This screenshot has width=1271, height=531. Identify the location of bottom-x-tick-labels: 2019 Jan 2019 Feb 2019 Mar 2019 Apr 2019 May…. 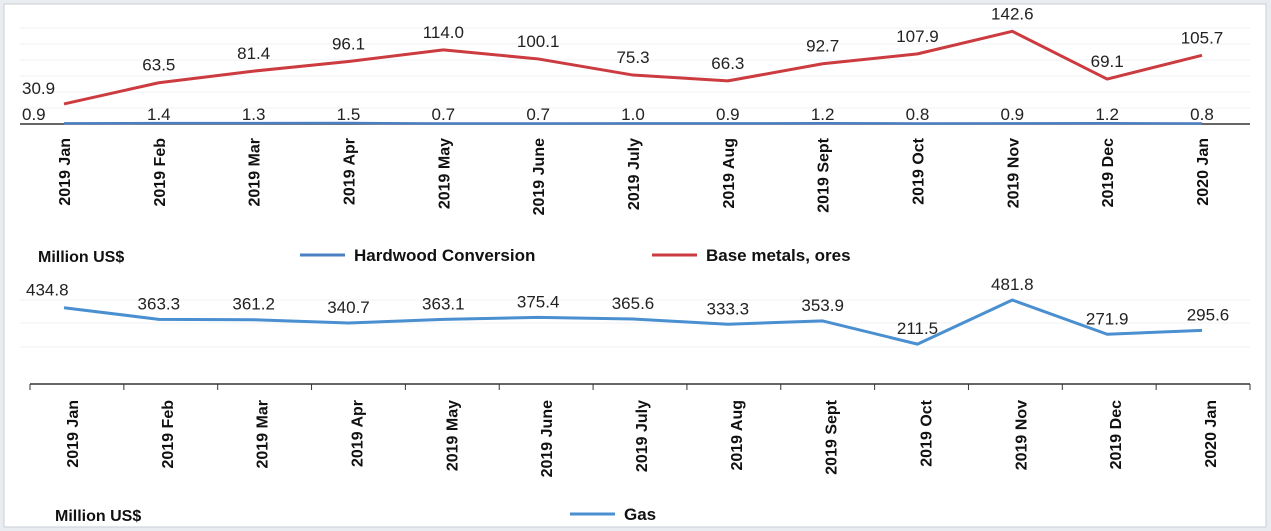
(642, 438).